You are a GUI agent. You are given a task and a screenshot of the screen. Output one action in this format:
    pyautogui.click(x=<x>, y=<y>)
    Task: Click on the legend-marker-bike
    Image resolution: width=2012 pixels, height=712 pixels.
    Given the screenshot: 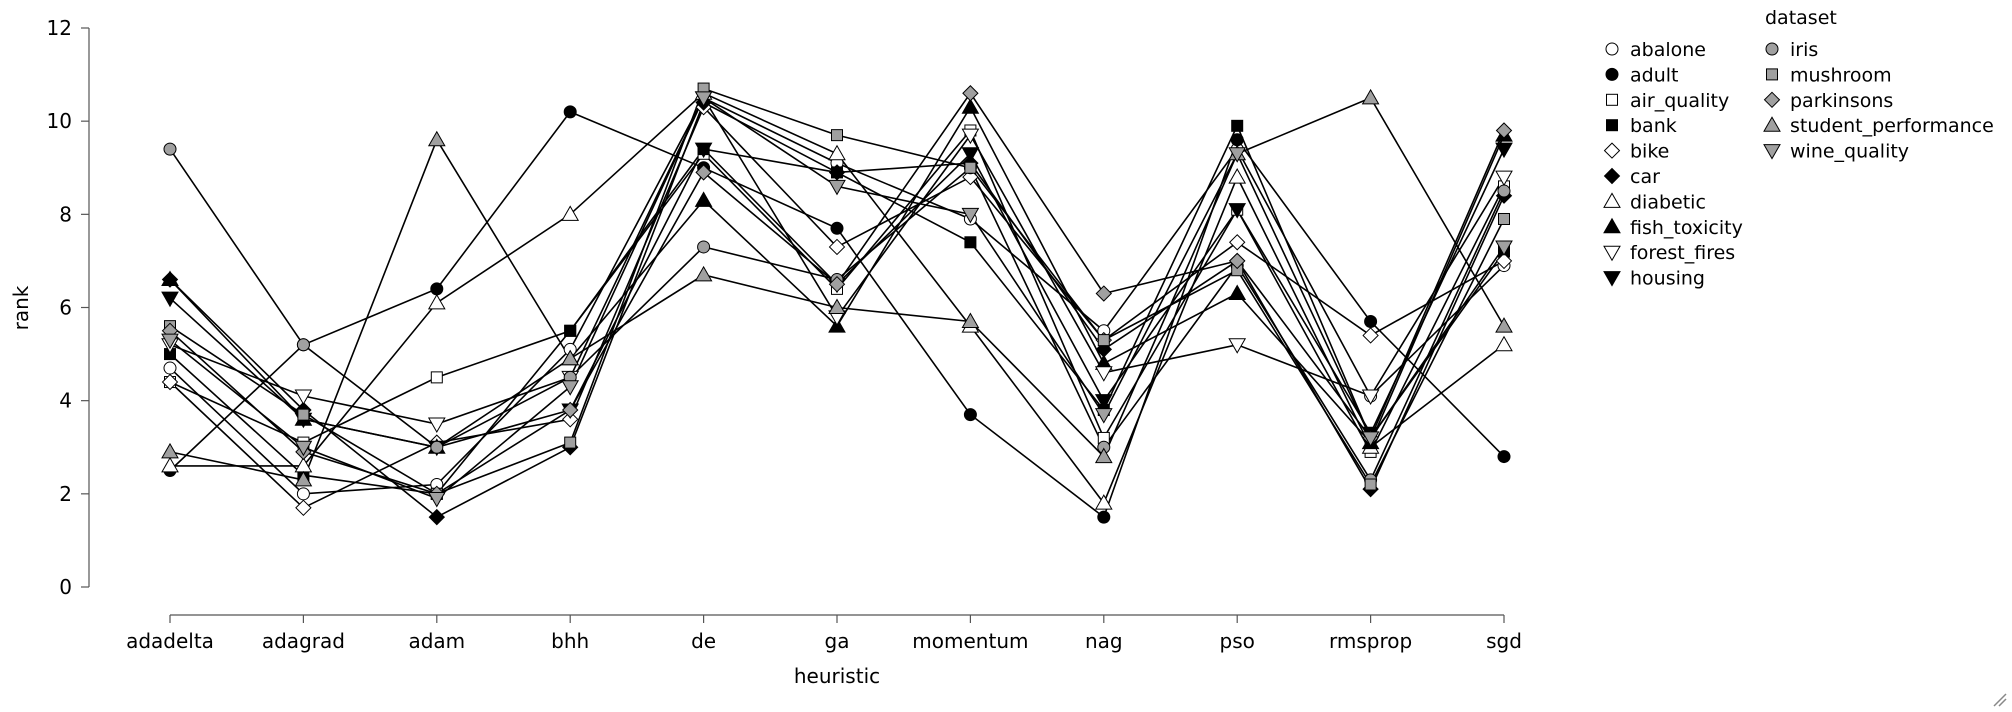 What is the action you would take?
    pyautogui.click(x=1612, y=150)
    